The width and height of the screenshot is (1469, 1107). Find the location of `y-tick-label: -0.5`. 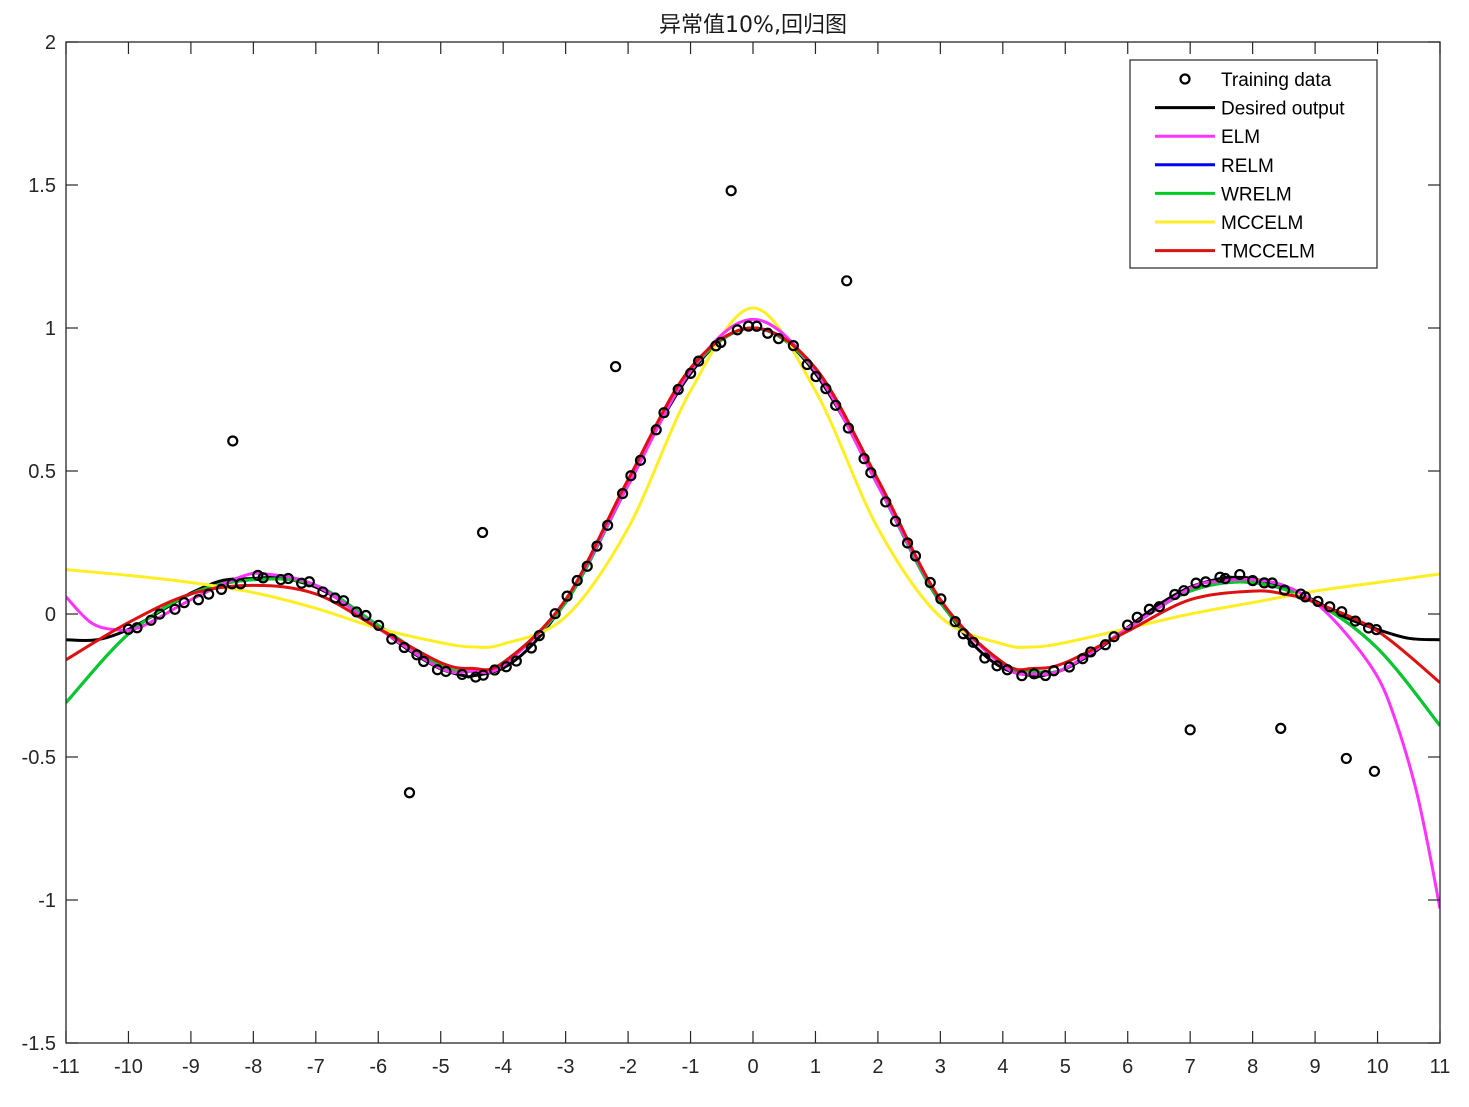

y-tick-label: -0.5 is located at coordinates (39, 758).